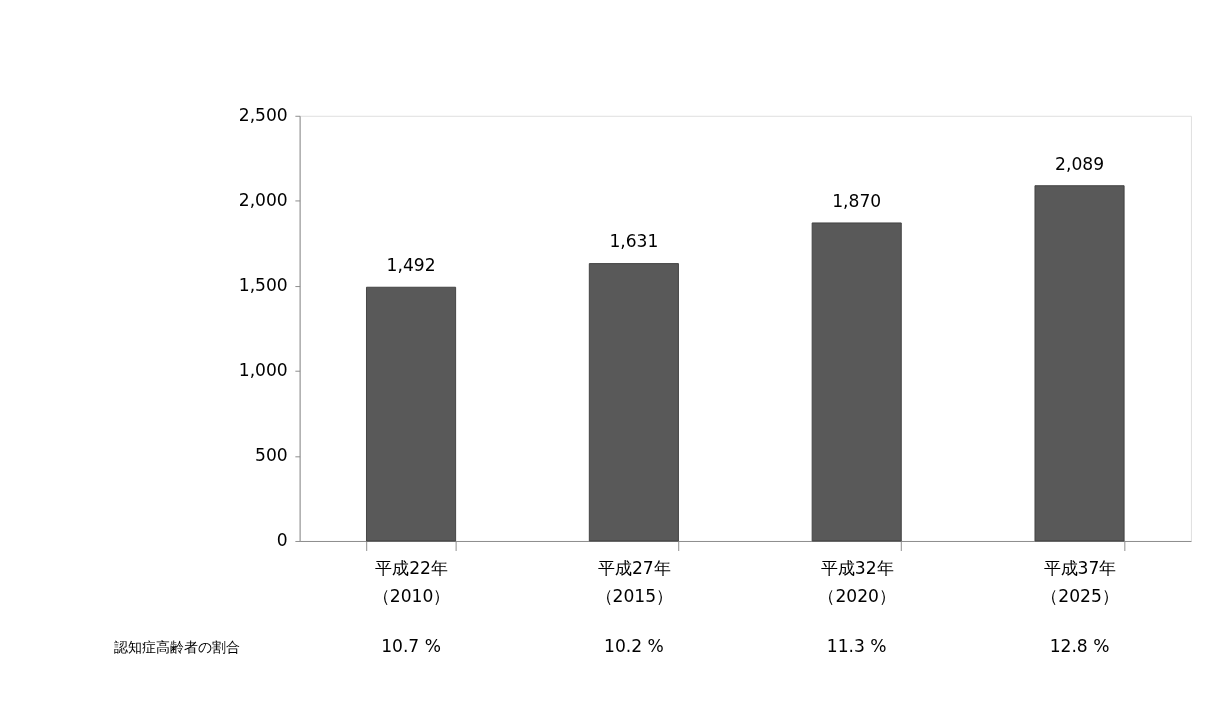 The image size is (1229, 710). Describe the element at coordinates (1079, 646) in the screenshot. I see `text: 12.8 %` at that location.